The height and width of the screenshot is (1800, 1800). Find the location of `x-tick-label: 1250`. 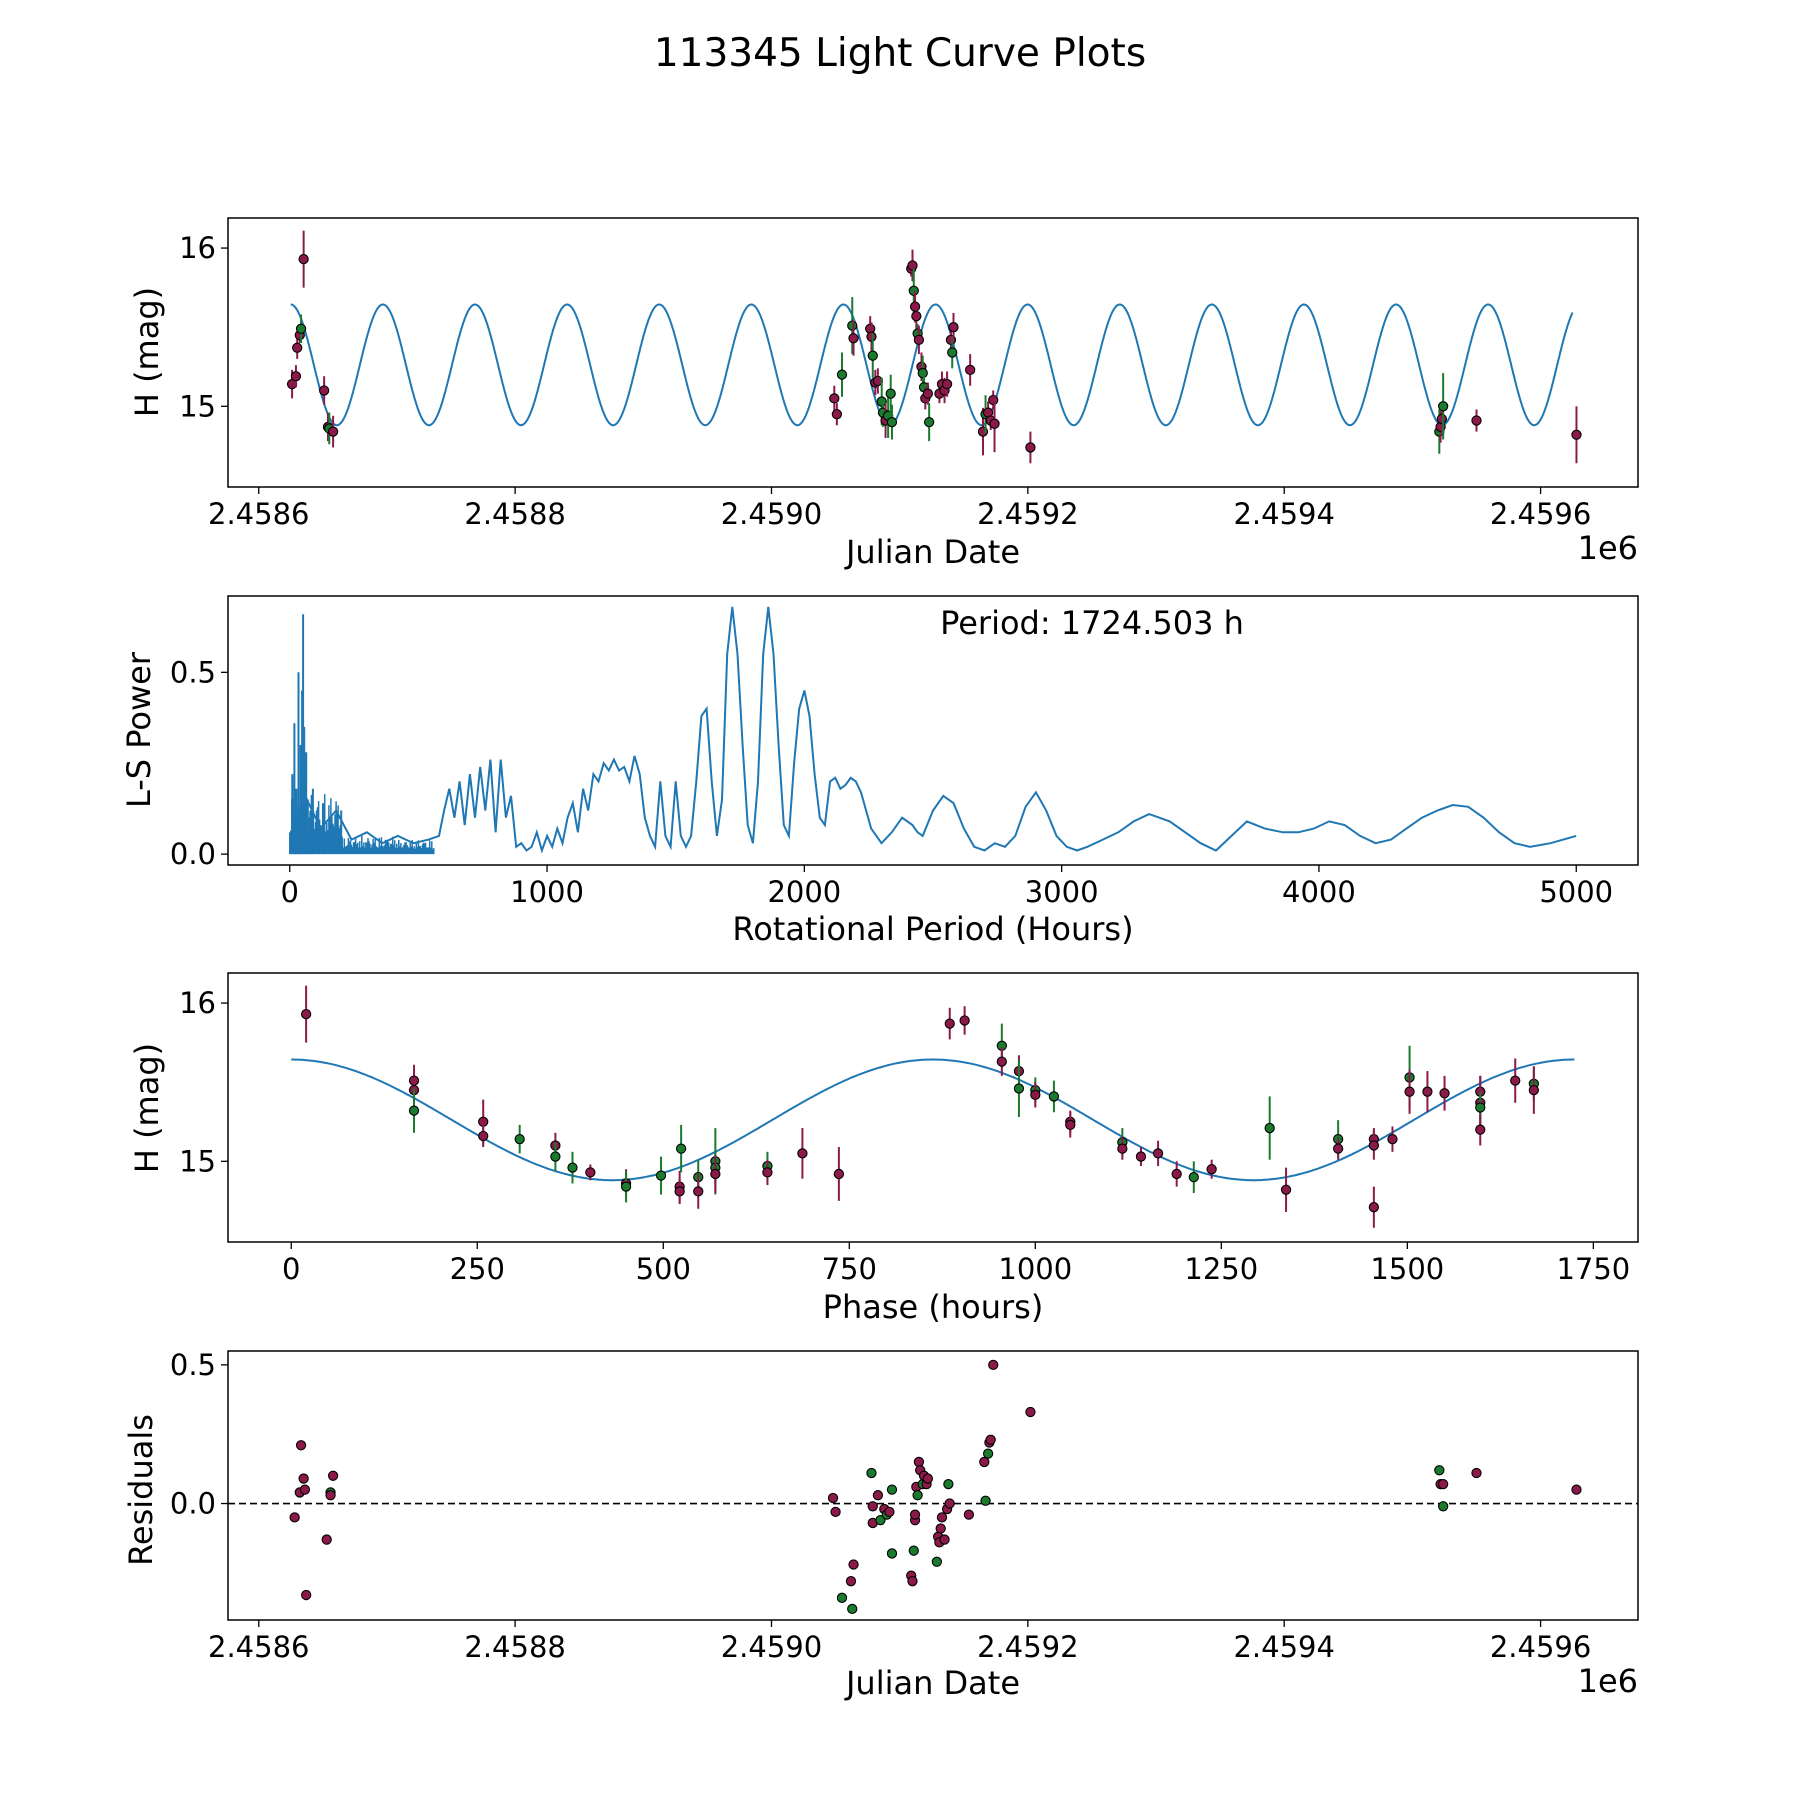

x-tick-label: 1250 is located at coordinates (1221, 1269).